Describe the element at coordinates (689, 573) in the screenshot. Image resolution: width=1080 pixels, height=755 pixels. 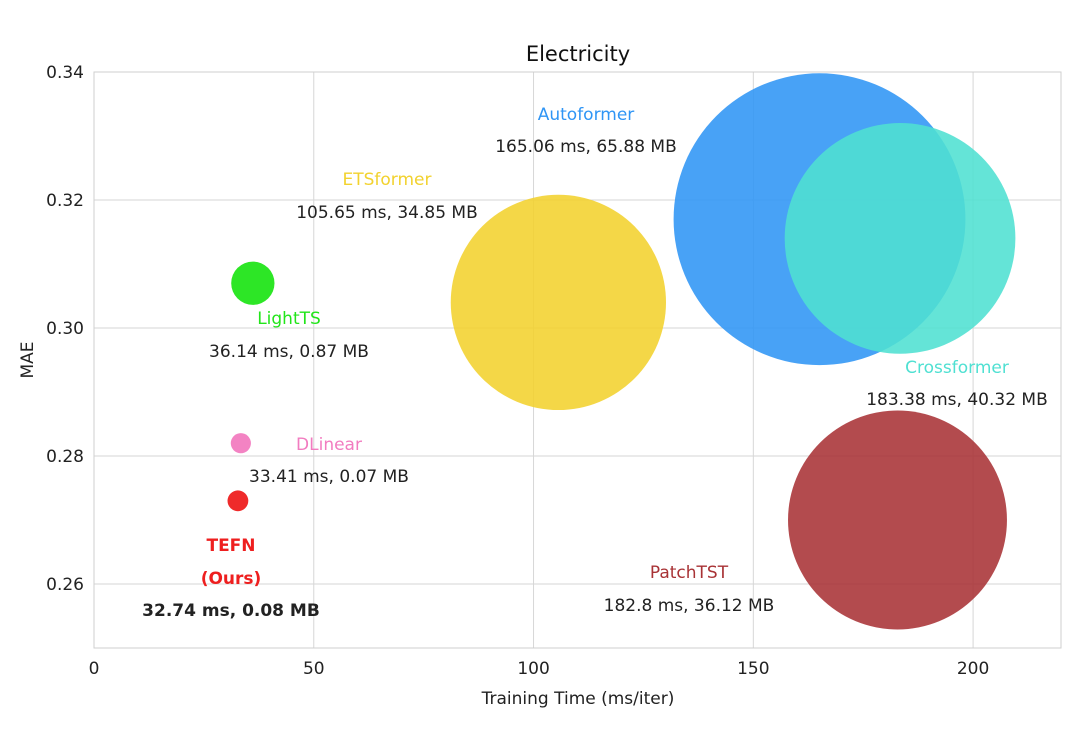
I see `label-name-patchtst: PatchTST` at that location.